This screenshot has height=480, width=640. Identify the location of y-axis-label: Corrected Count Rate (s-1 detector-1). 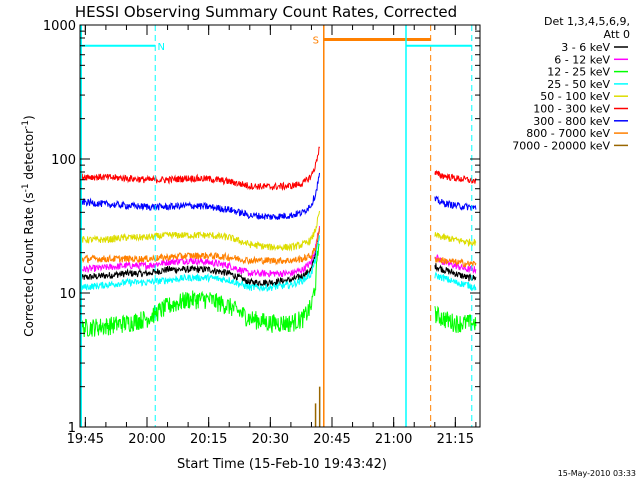
(28, 225).